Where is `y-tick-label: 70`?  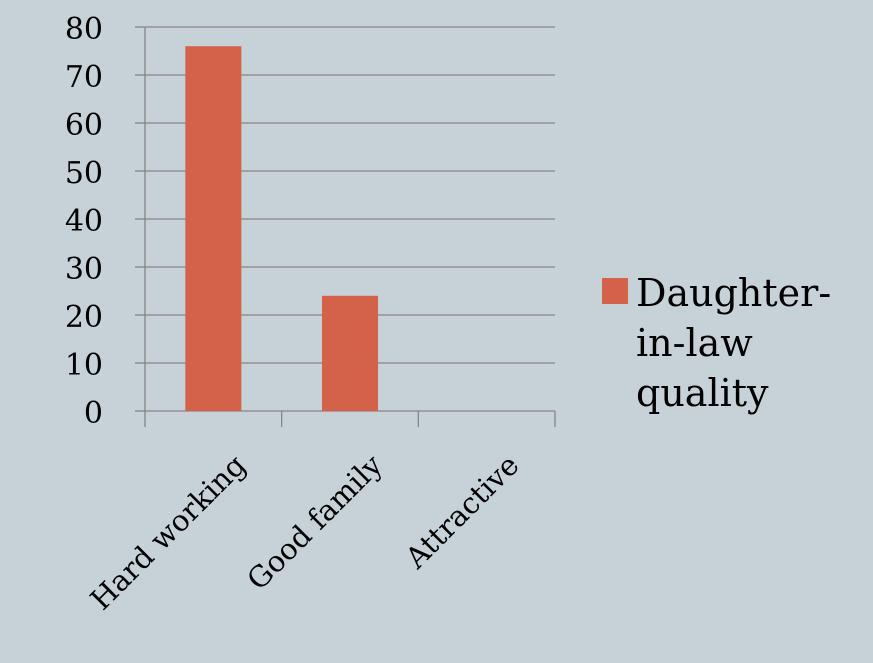 y-tick-label: 70 is located at coordinates (84, 77).